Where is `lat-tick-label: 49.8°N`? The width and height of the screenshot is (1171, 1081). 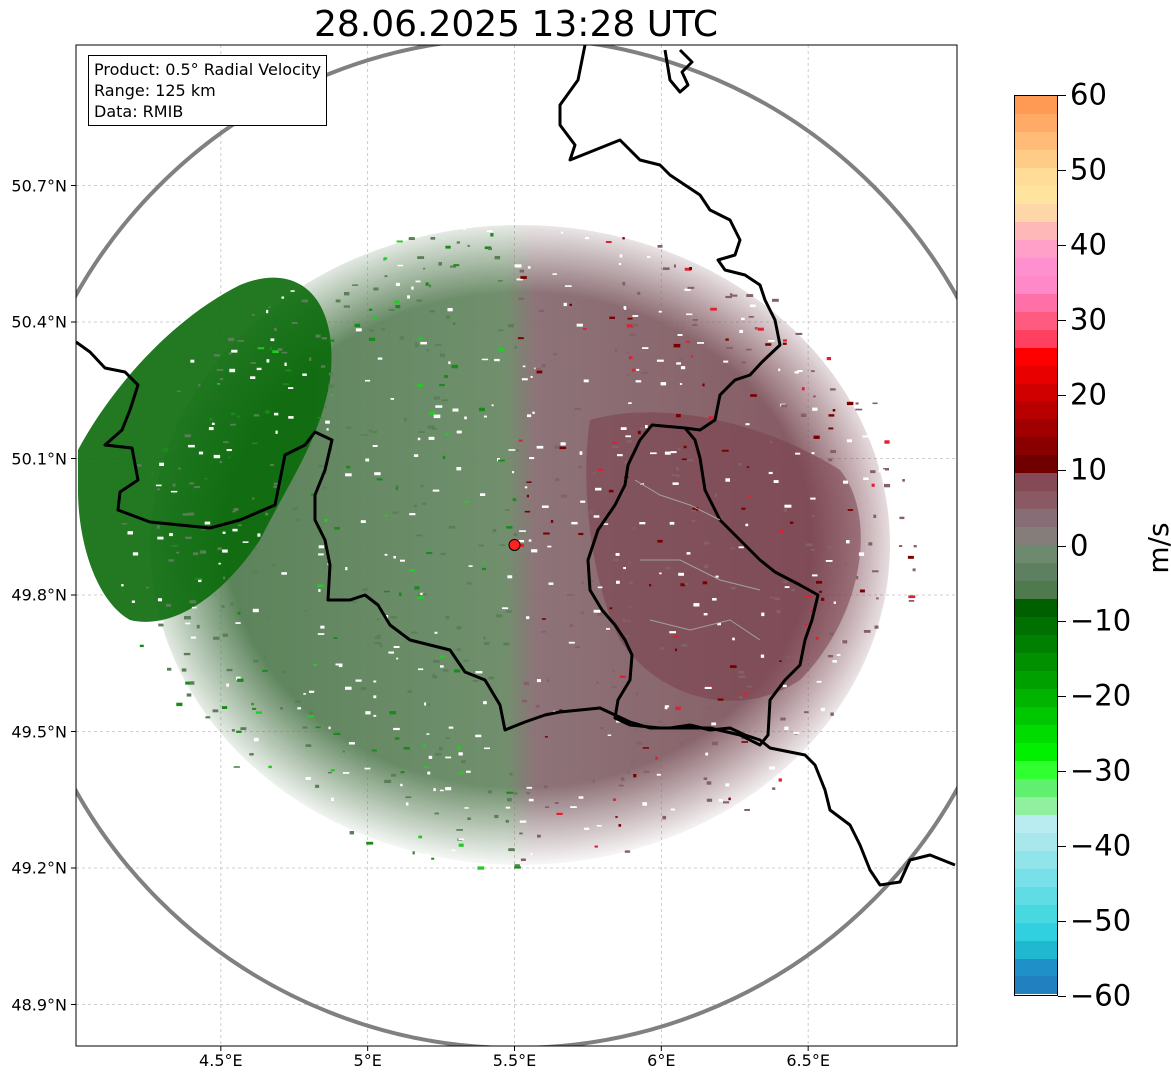 lat-tick-label: 49.8°N is located at coordinates (39, 595).